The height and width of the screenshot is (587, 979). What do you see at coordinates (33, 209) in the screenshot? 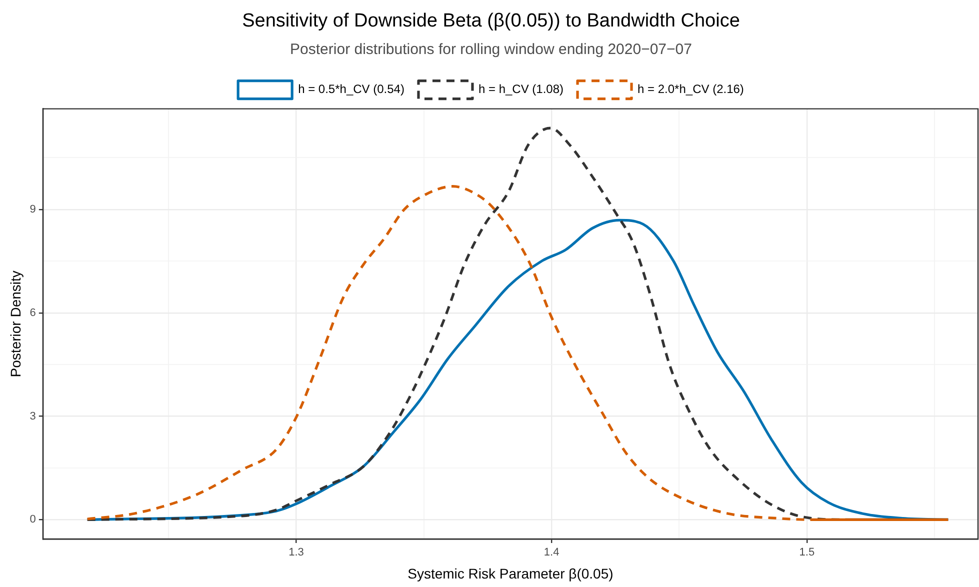
I see `y-tick-label: 9` at bounding box center [33, 209].